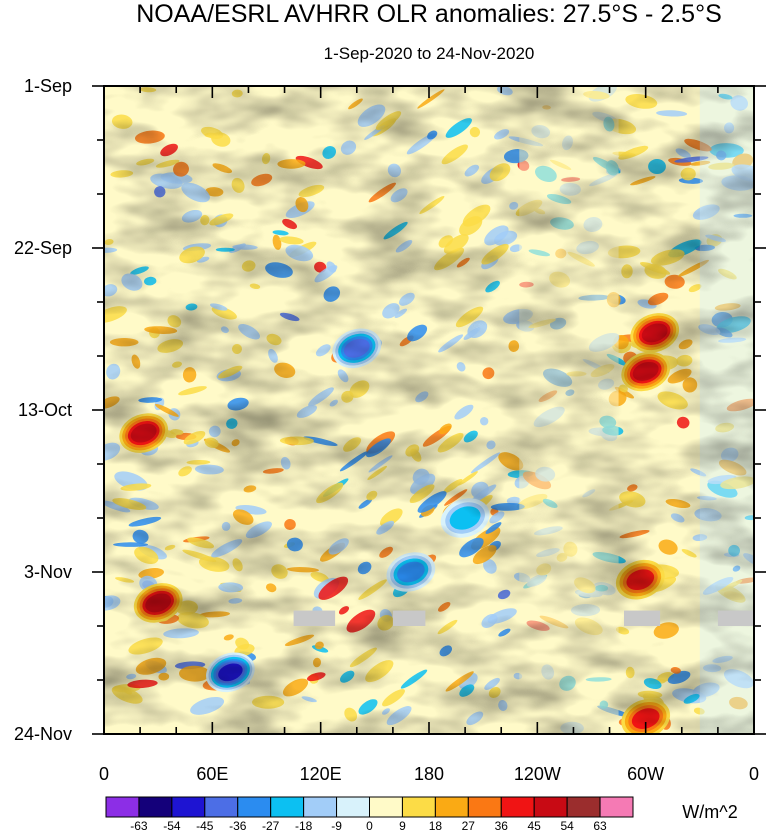 The image size is (772, 835). Describe the element at coordinates (535, 826) in the screenshot. I see `colorbar-label: 45` at that location.